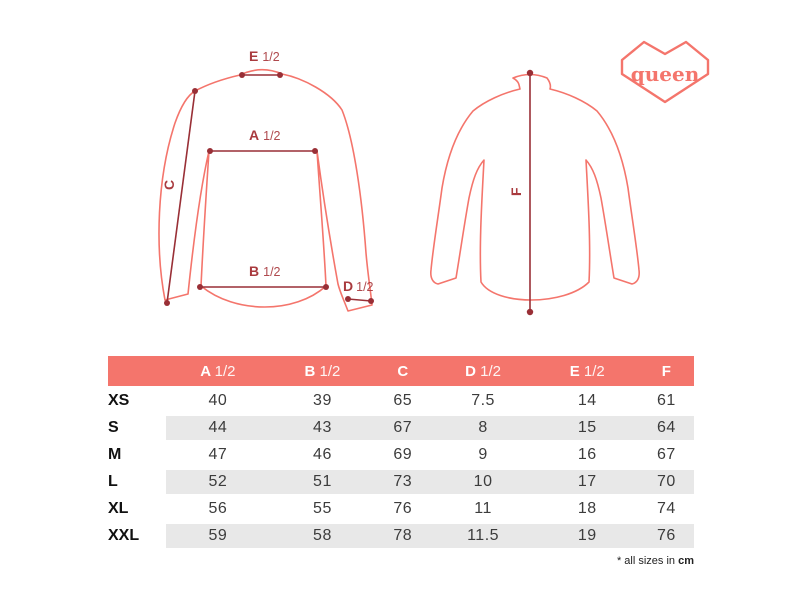 Image resolution: width=800 pixels, height=600 pixels. I want to click on measure-line-d: D 1/2, so click(358, 291).